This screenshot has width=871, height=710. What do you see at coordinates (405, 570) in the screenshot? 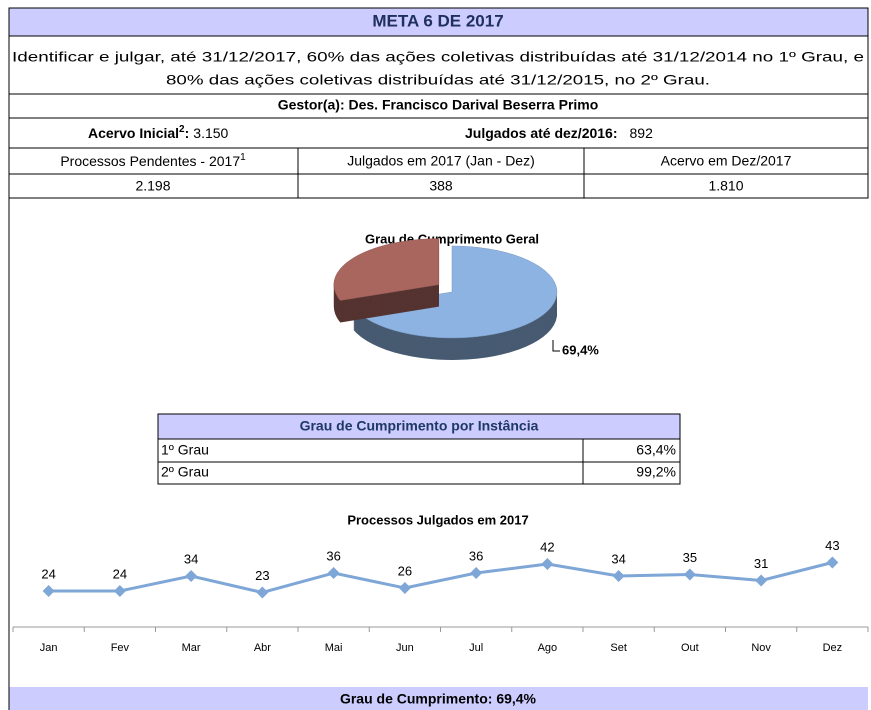
I see `data-label: 26` at bounding box center [405, 570].